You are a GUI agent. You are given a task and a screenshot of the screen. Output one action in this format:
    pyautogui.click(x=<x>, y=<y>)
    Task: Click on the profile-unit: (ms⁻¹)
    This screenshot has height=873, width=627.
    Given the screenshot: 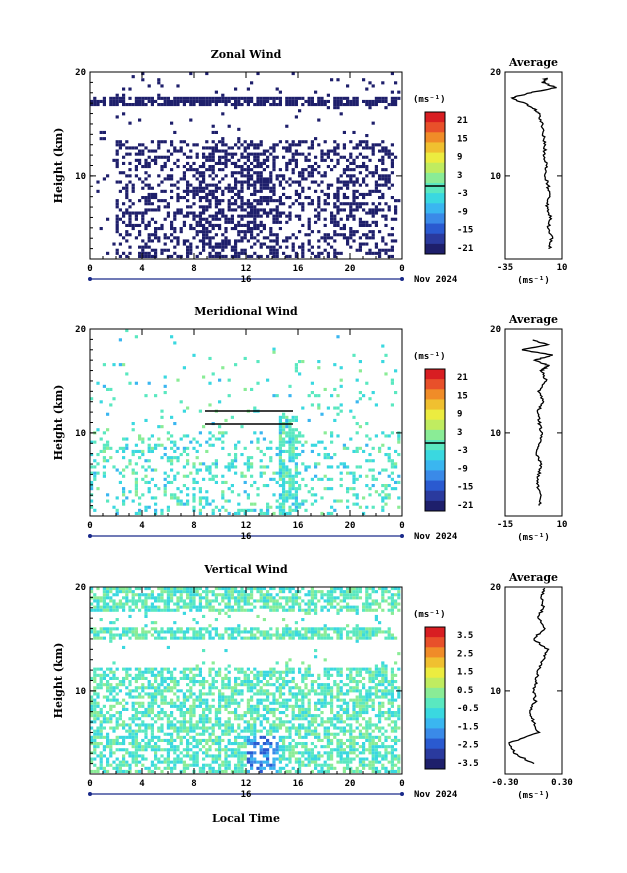 What is the action you would take?
    pyautogui.click(x=533, y=538)
    